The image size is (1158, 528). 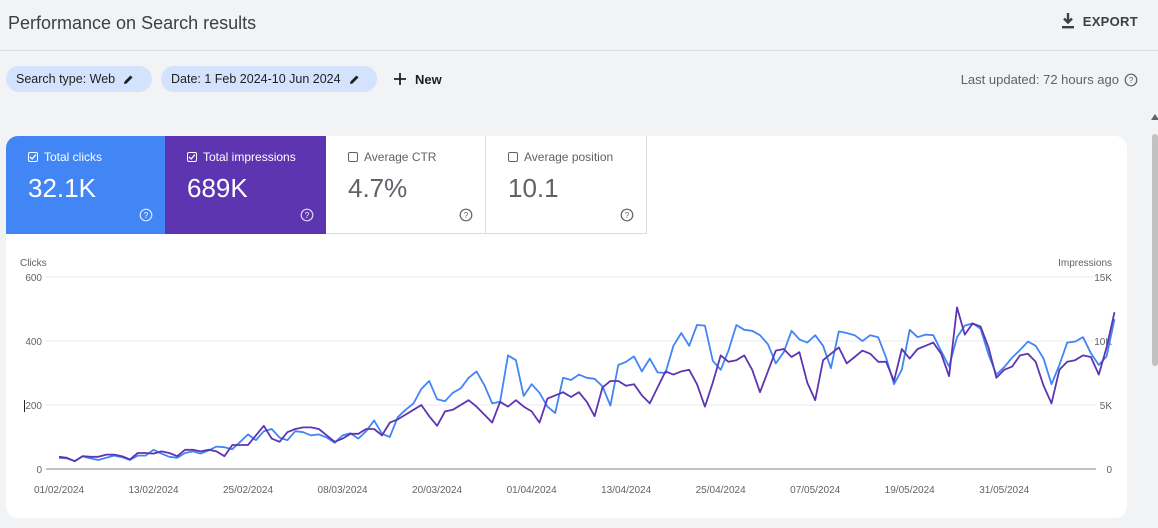 I want to click on x-tick-label: 13/02/2024, so click(x=153, y=490).